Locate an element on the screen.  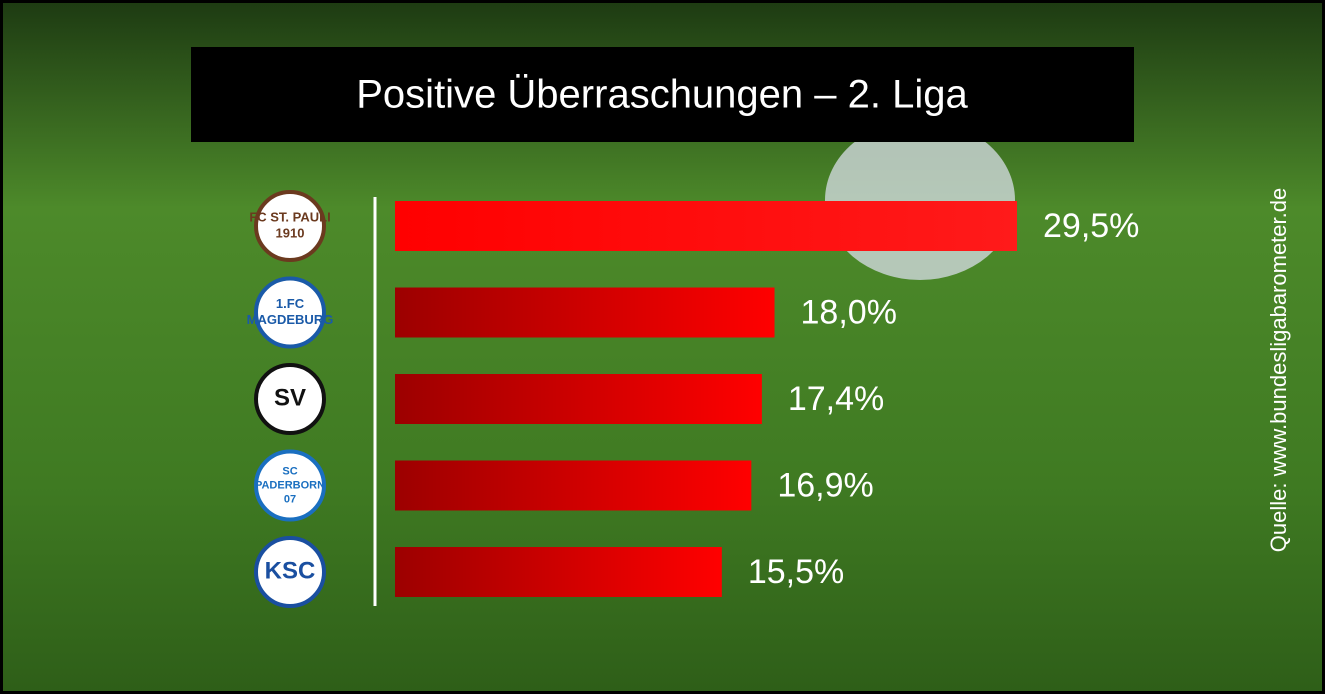
value-label: 16,9% is located at coordinates (825, 485).